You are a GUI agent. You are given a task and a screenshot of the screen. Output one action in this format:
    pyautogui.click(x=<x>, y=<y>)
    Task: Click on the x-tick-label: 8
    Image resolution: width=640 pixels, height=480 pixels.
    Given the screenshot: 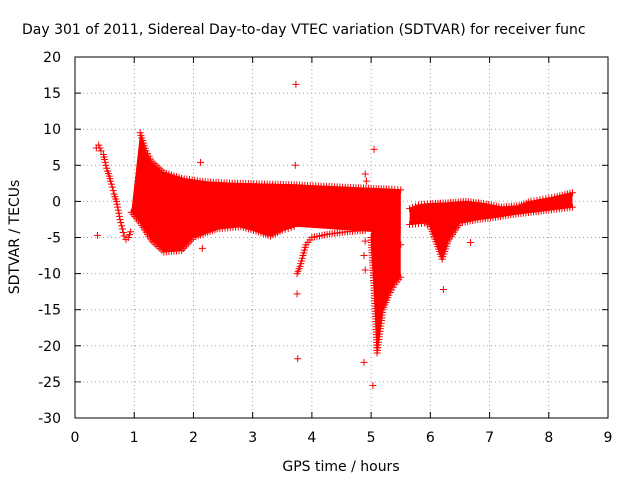 What is the action you would take?
    pyautogui.click(x=548, y=438)
    